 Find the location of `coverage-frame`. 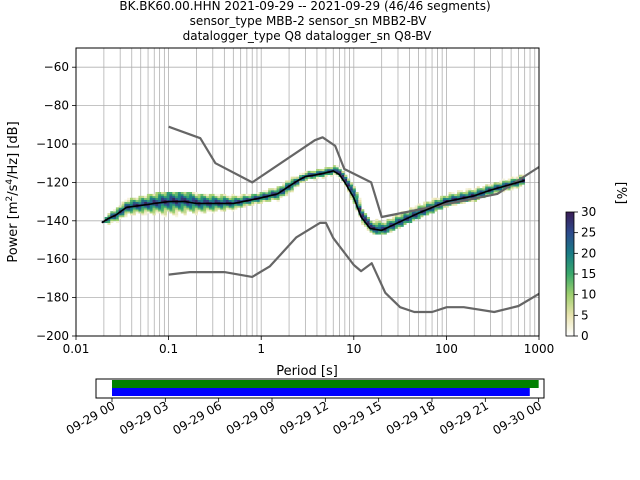

coverage-frame is located at coordinates (320, 388).